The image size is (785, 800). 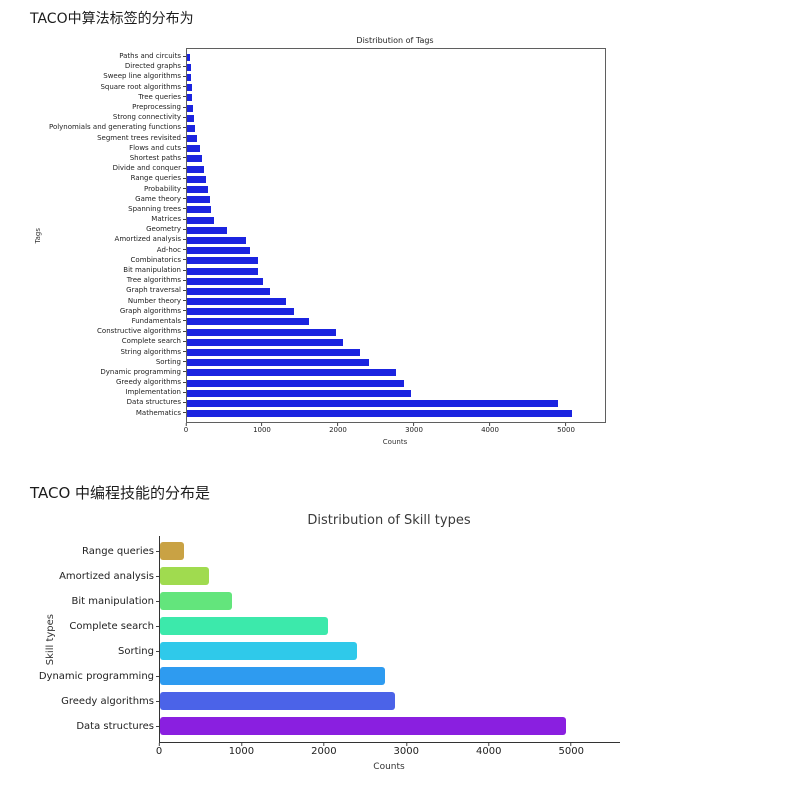 I want to click on y-tick-label: Constructive algorithms, so click(x=116, y=331).